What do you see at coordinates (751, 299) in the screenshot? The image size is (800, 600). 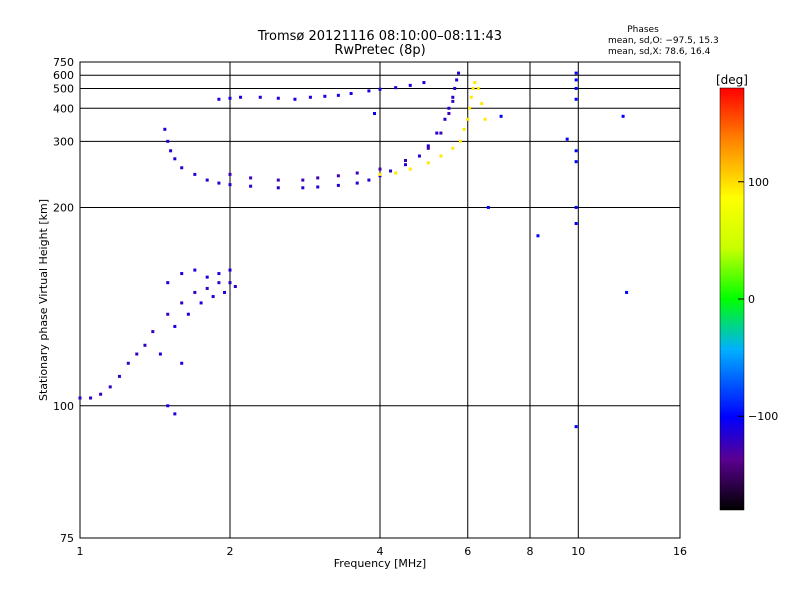 I see `colorbar-tick-label: 0` at bounding box center [751, 299].